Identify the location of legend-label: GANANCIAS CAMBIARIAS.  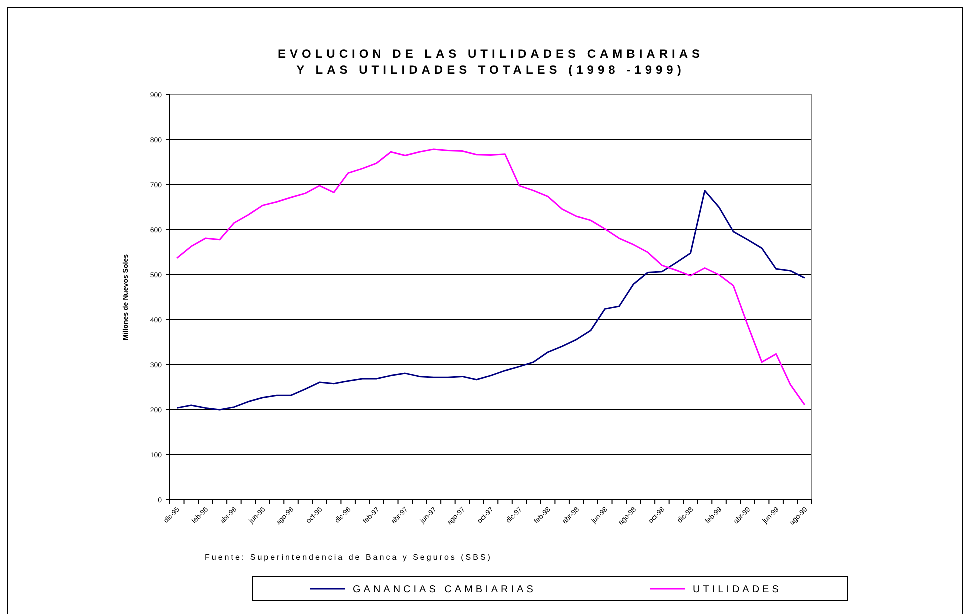
(444, 590).